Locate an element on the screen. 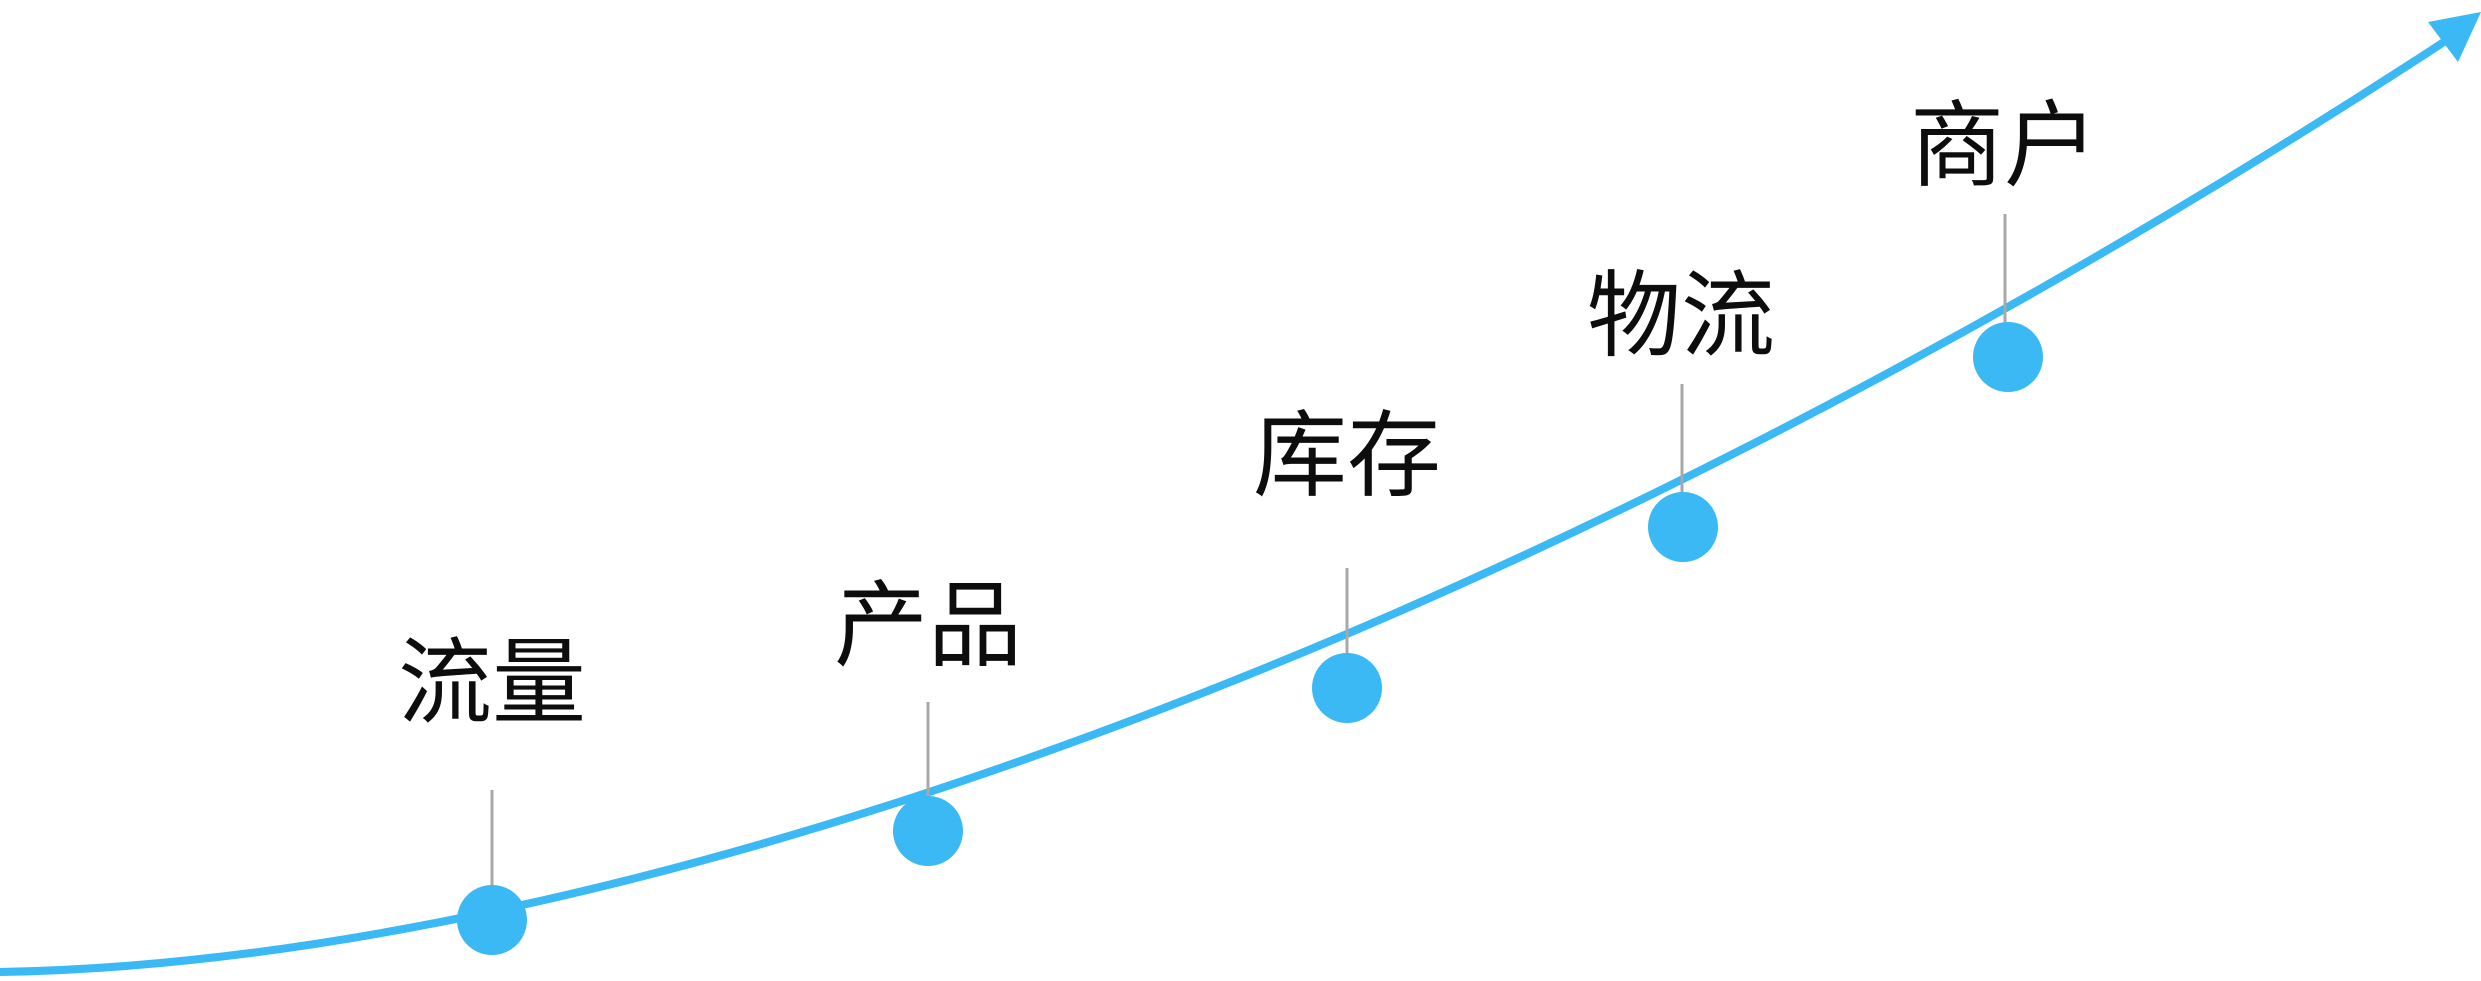  arrow-head-icon is located at coordinates (2454, 37).